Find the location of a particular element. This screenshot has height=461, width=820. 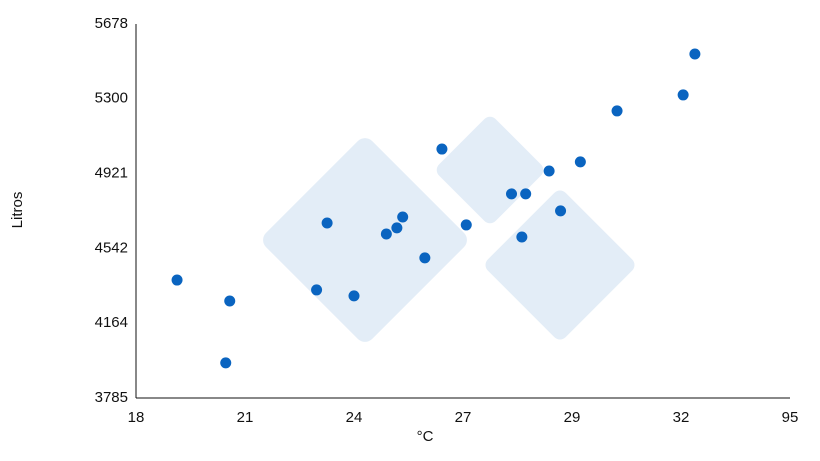

x-tick-label: 18 is located at coordinates (136, 417).